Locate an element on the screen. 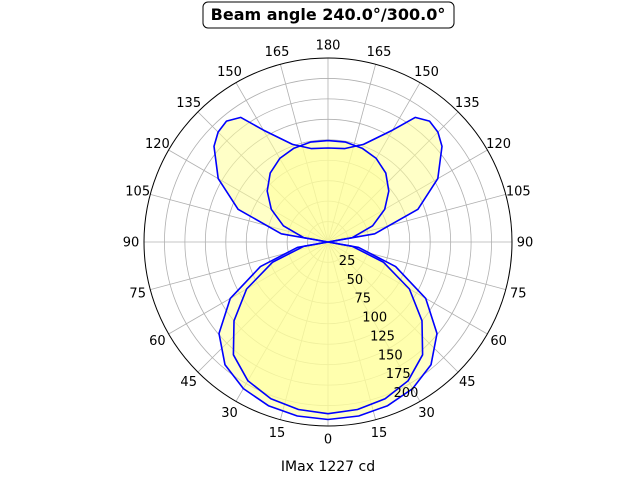 The height and width of the screenshot is (480, 640). radial-tick-label: 25 is located at coordinates (347, 261).